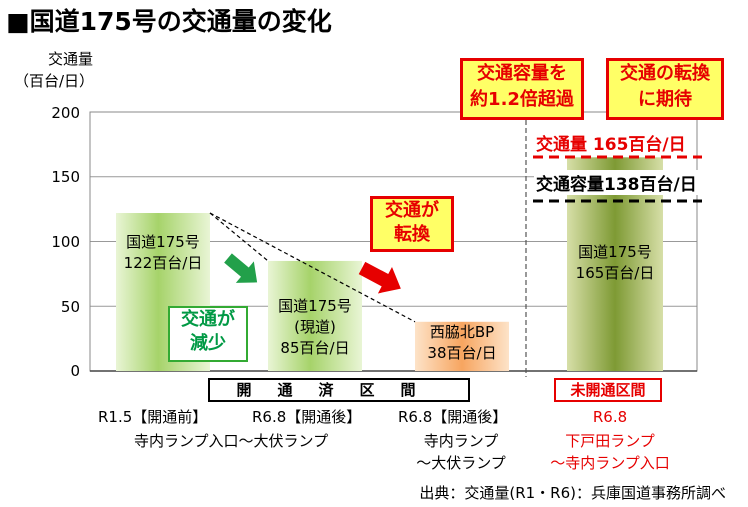 The height and width of the screenshot is (507, 748). Describe the element at coordinates (610, 463) in the screenshot. I see `category-sublabel: ～寺内ランプ入口` at that location.